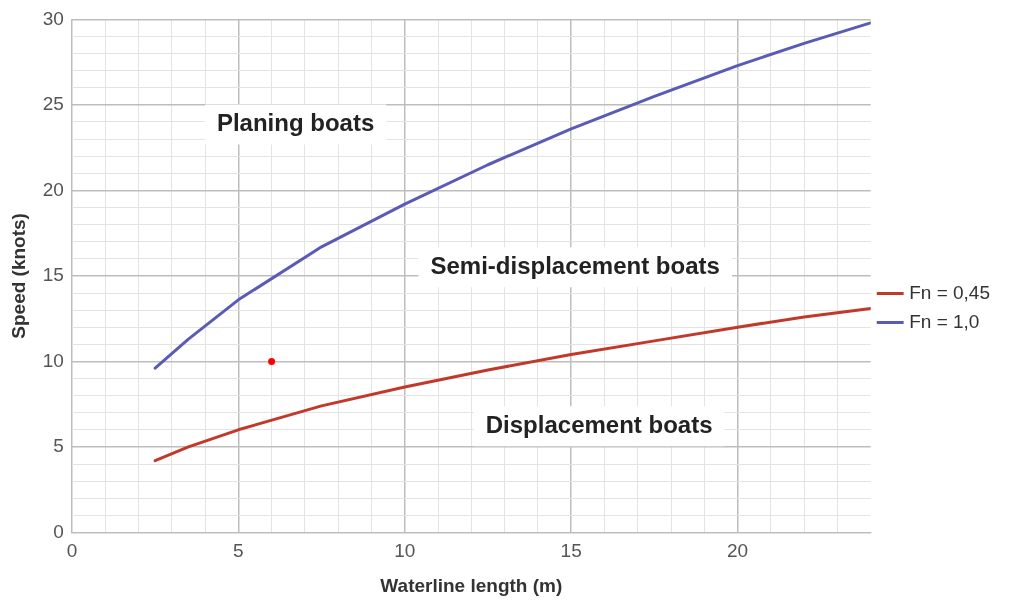  I want to click on x-tick-label: 10, so click(405, 551).